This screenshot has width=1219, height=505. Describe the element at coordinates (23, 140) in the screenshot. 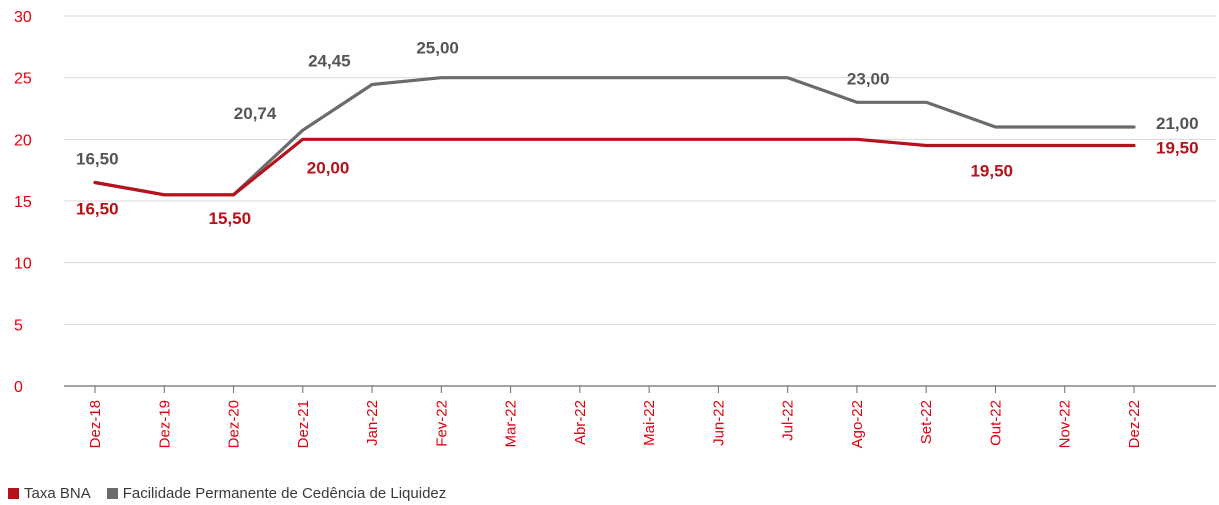

I see `y-tick-label: 20` at that location.